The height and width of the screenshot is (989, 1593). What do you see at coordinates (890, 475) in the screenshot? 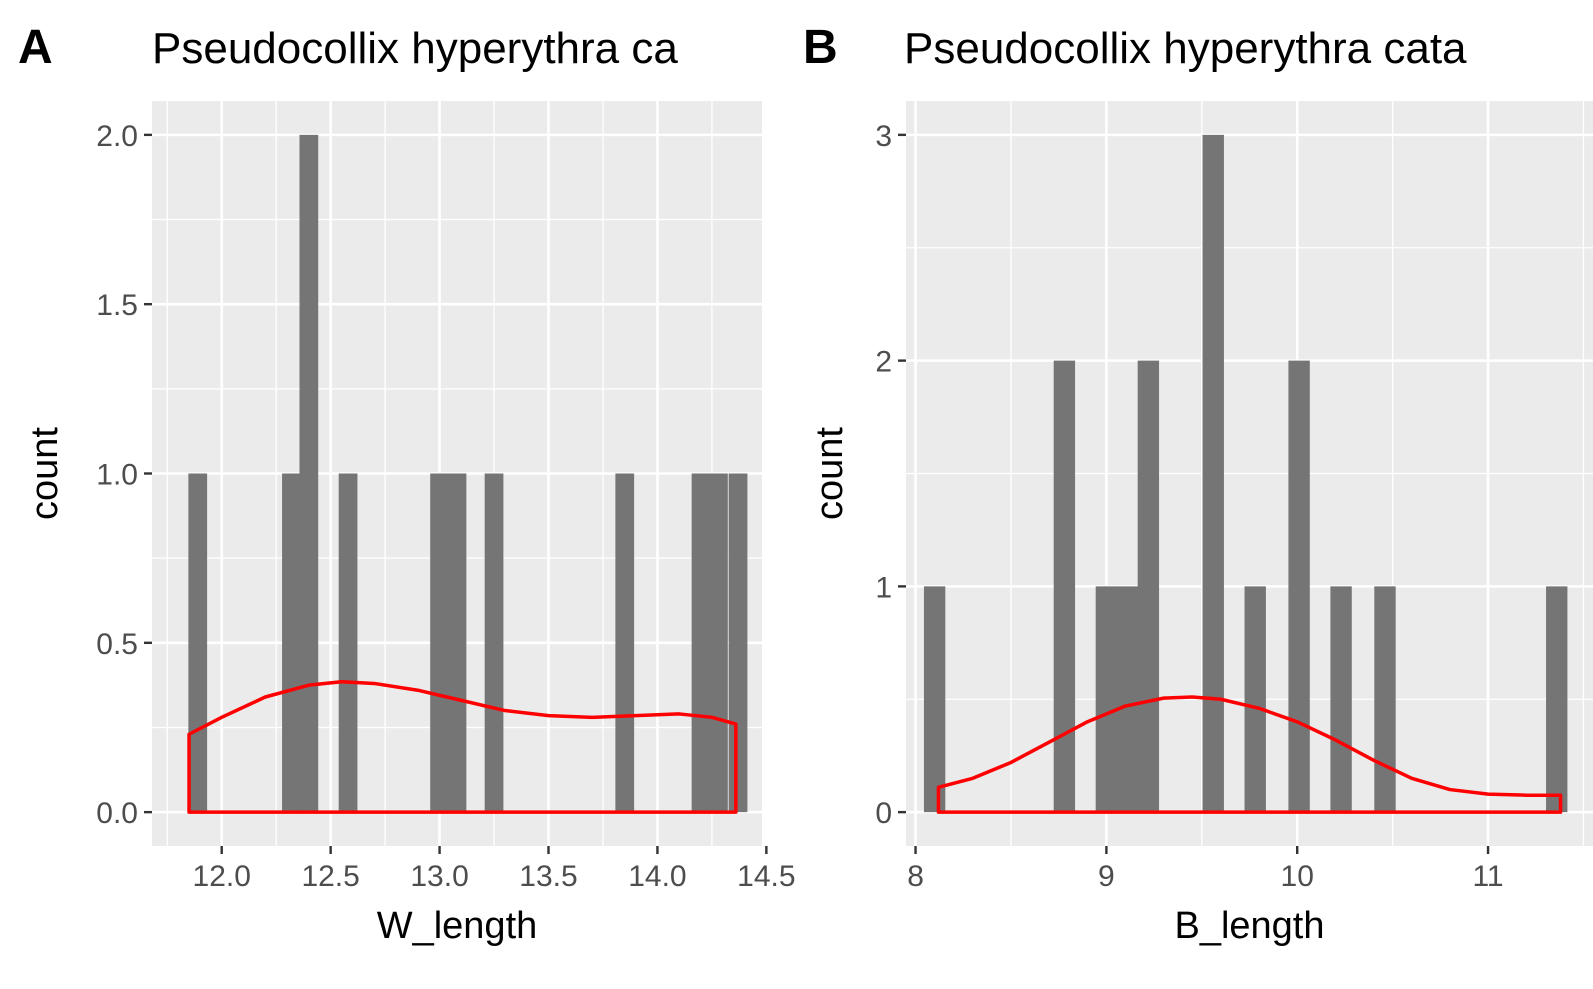
I see `y-axis: 0 1 2 3` at bounding box center [890, 475].